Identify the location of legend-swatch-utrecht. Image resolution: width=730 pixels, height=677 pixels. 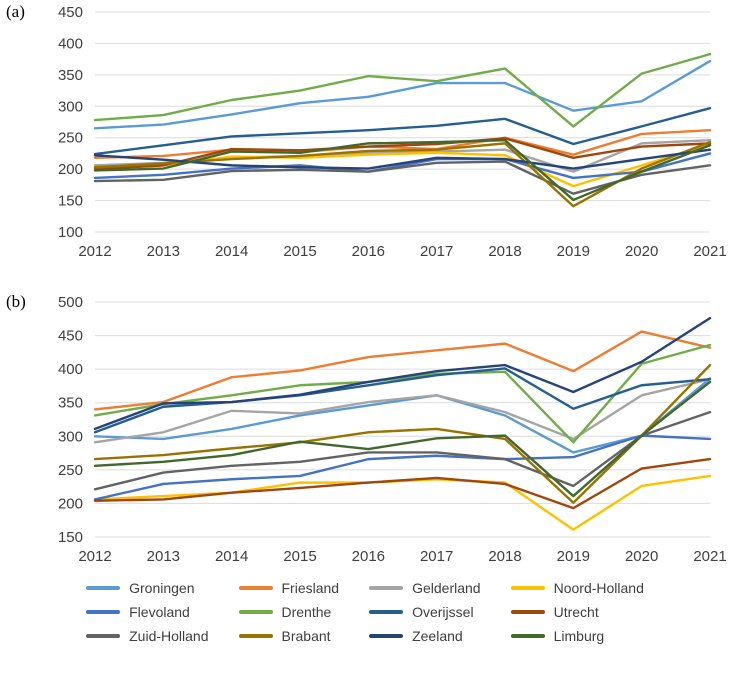
(527, 612).